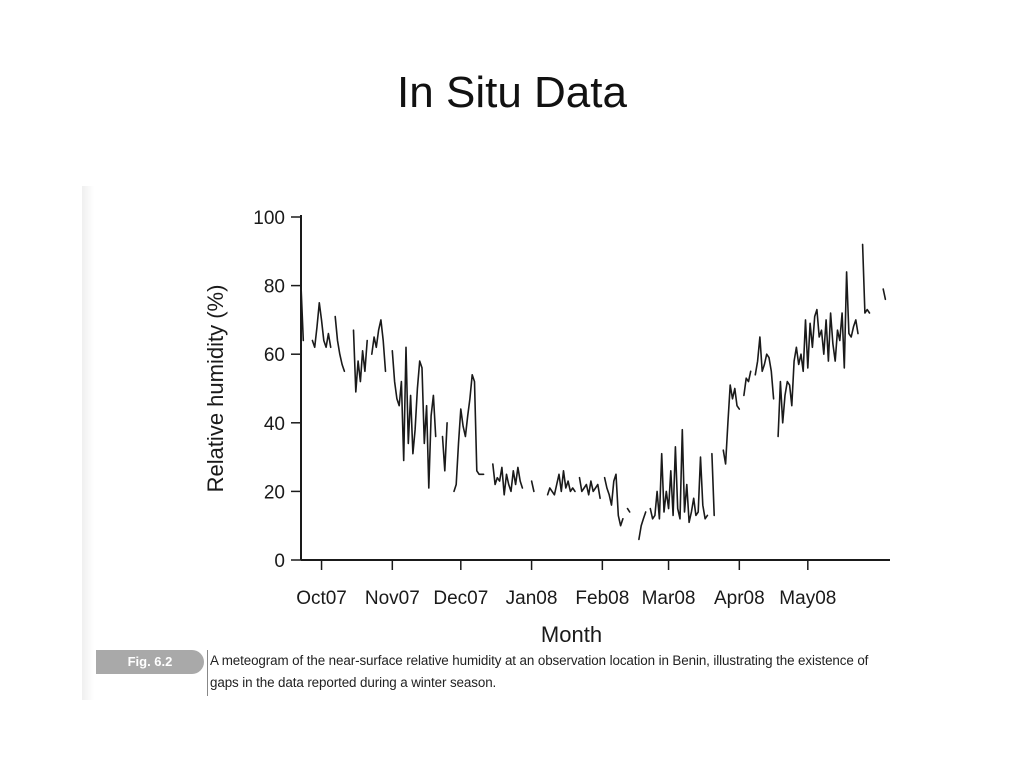  What do you see at coordinates (571, 634) in the screenshot?
I see `x-axis-title: Month` at bounding box center [571, 634].